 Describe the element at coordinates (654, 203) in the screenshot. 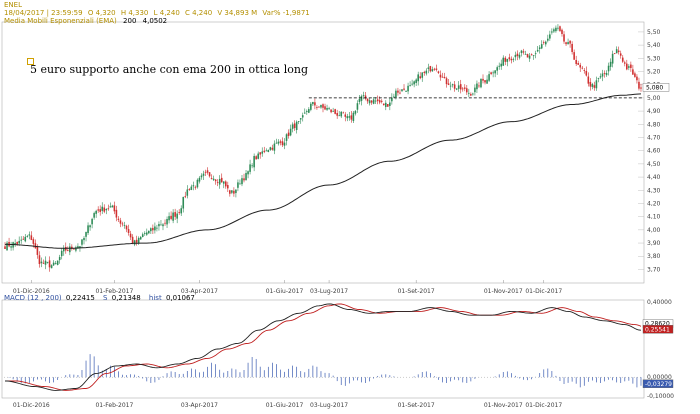

I see `price-ytick-label: 4,20` at that location.